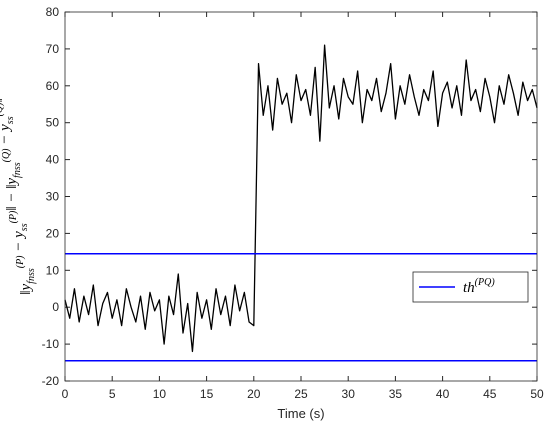  I want to click on x-tick-label: 40, so click(443, 394).